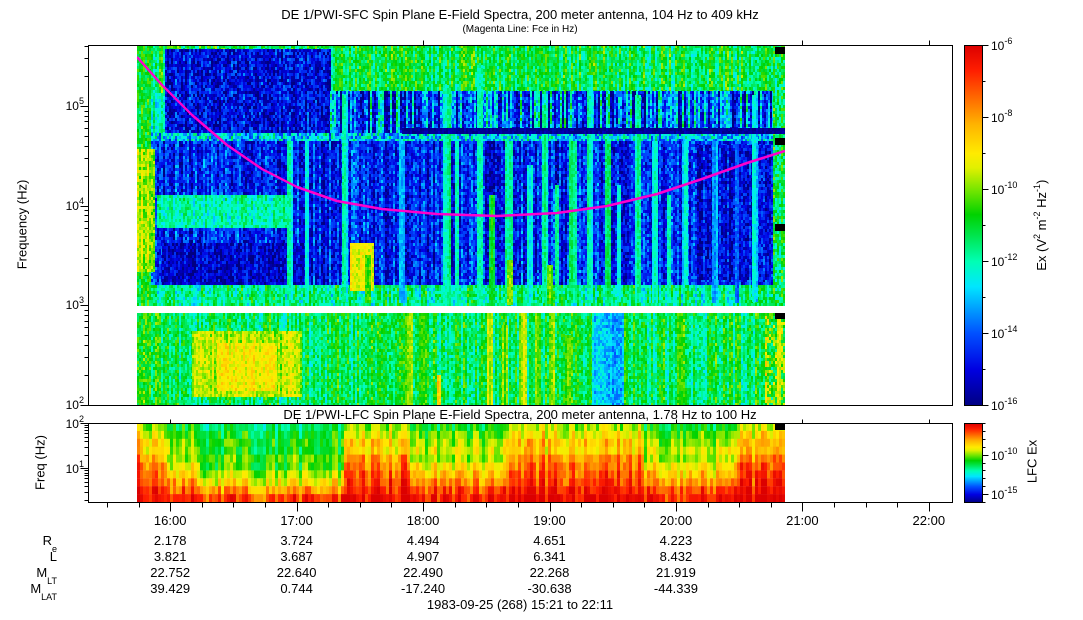 This screenshot has height=620, width=1083. I want to click on ephemeris-value: 3.724, so click(296, 540).